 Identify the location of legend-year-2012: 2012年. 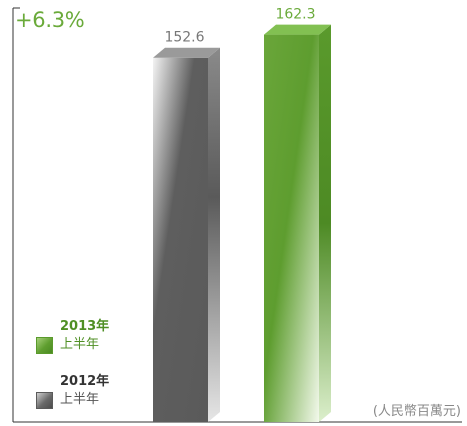
(85, 381).